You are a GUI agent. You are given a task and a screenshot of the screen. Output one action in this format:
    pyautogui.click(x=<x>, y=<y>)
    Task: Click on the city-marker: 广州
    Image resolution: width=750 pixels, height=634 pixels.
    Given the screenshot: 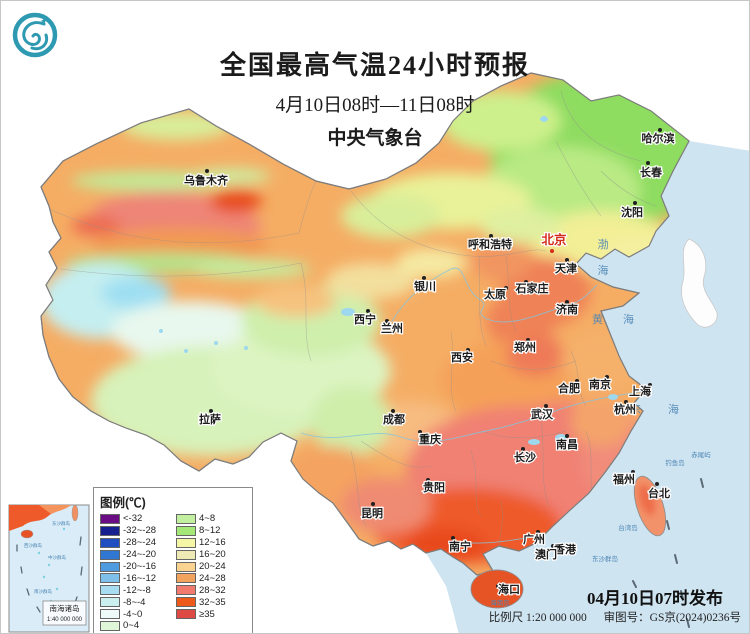 What is the action you would take?
    pyautogui.click(x=534, y=538)
    